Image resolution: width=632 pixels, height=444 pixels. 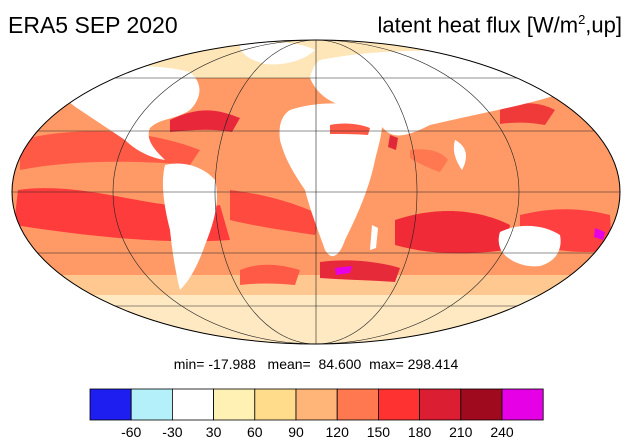 I want to click on colorbar-tick-label: 240, so click(x=502, y=432).